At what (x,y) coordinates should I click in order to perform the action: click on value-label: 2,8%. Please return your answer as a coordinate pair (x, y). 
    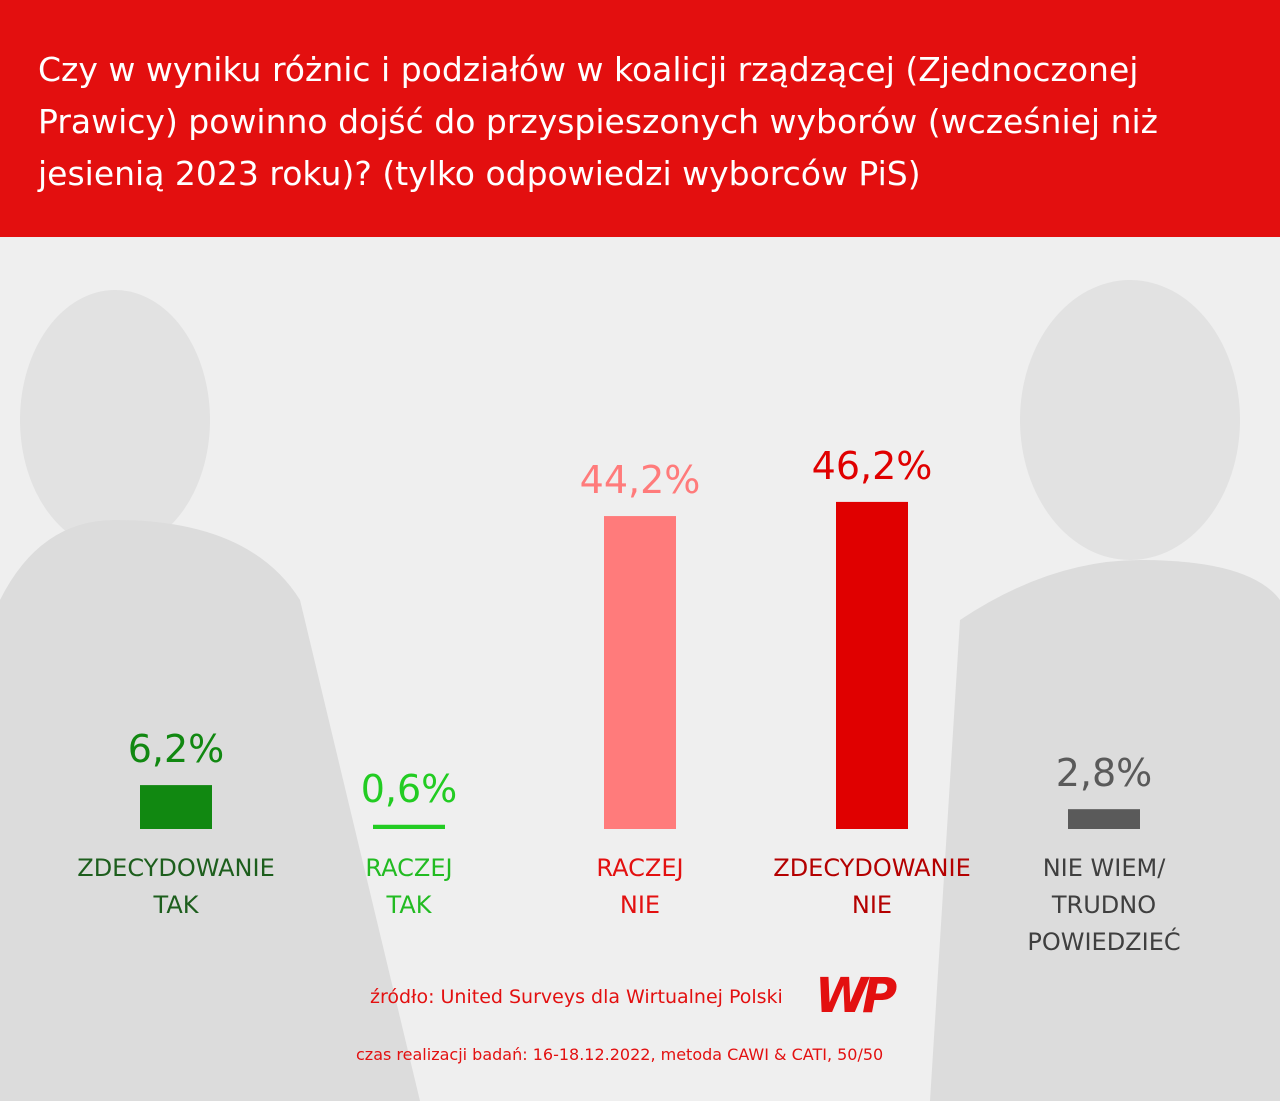
    Looking at the image, I should click on (1104, 773).